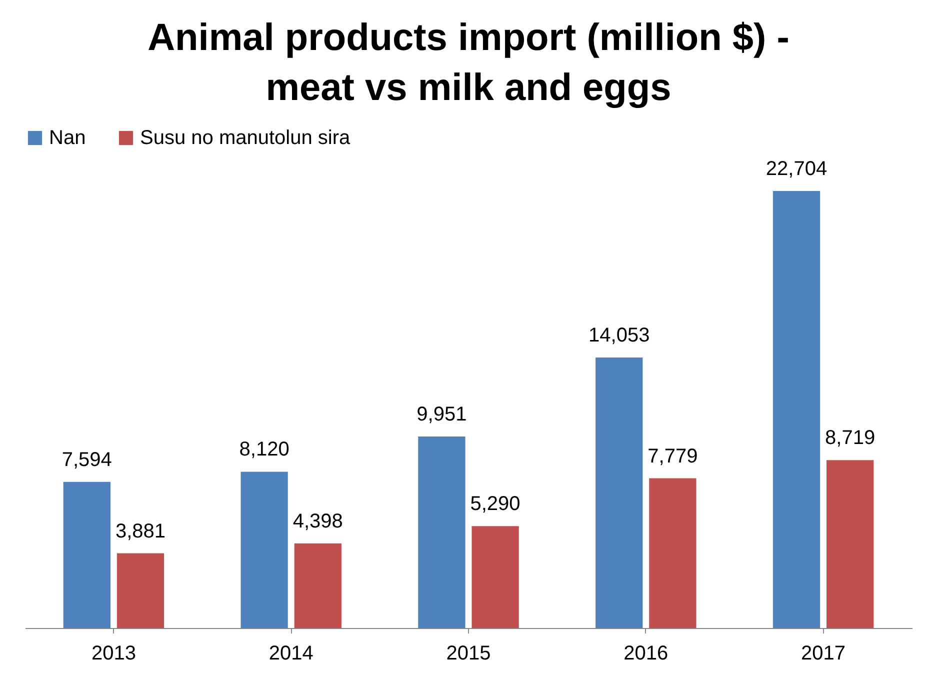 The height and width of the screenshot is (678, 937). What do you see at coordinates (797, 169) in the screenshot?
I see `data-label: 22,704` at bounding box center [797, 169].